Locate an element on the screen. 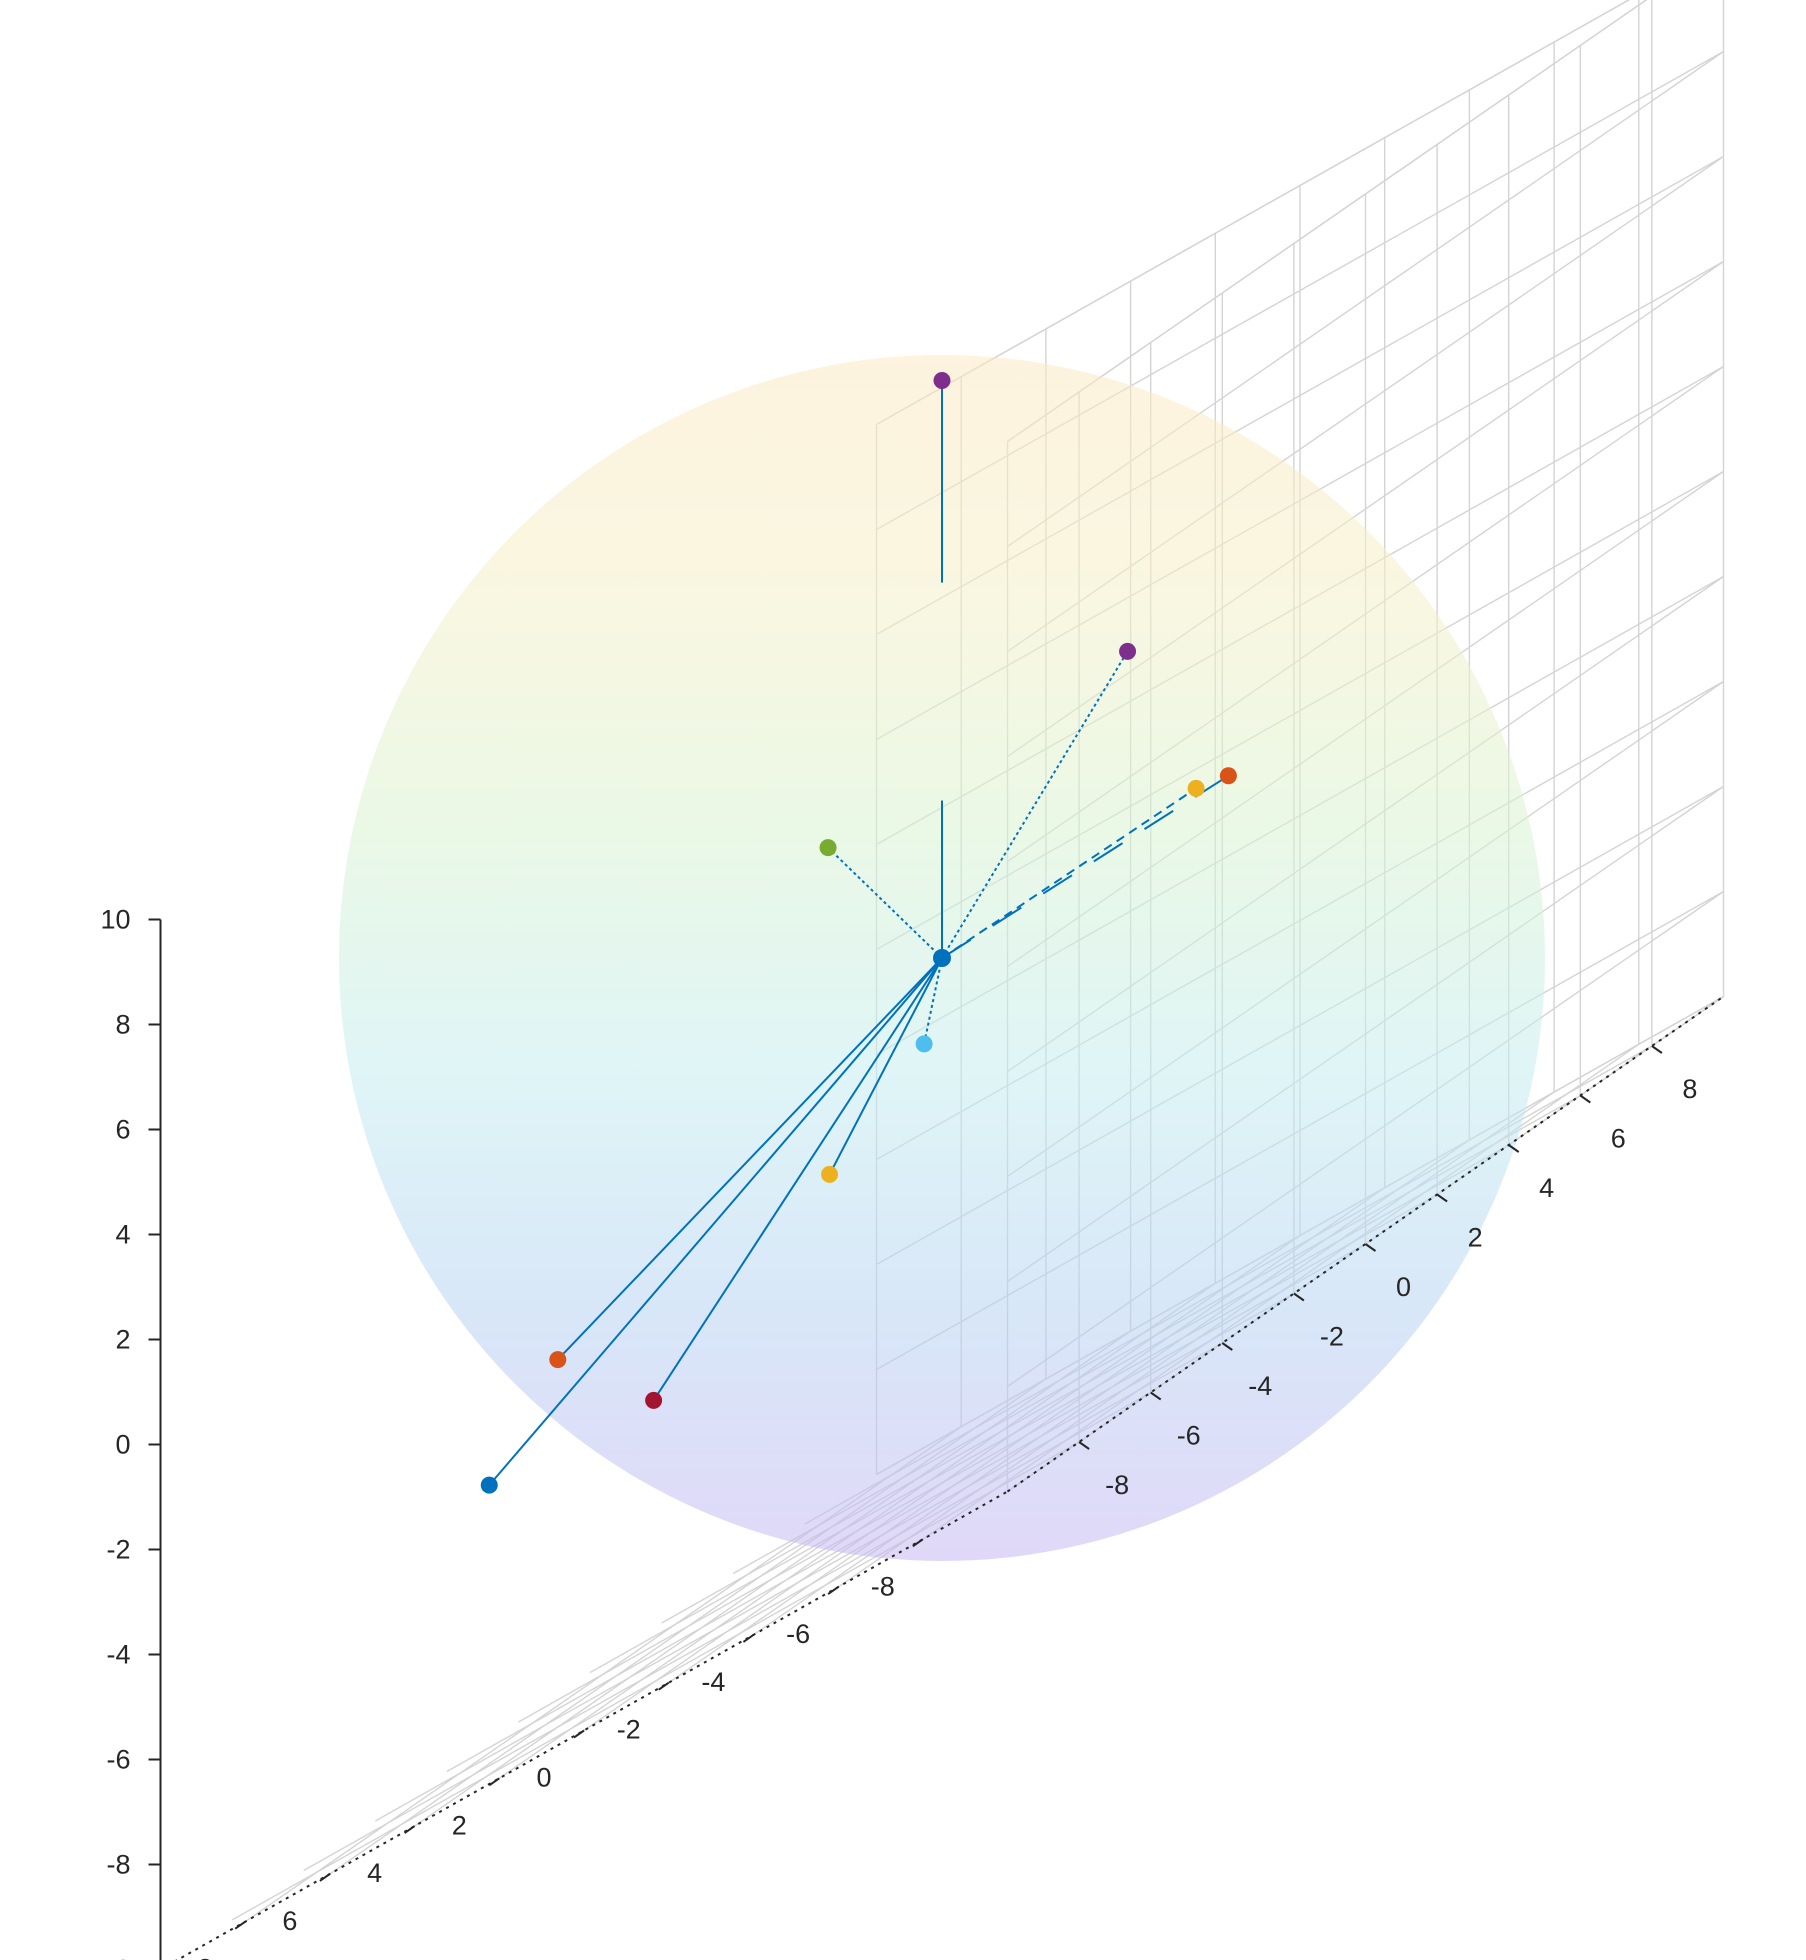 This screenshot has width=1806, height=1960. x-axis-line is located at coordinates (591, 1725).